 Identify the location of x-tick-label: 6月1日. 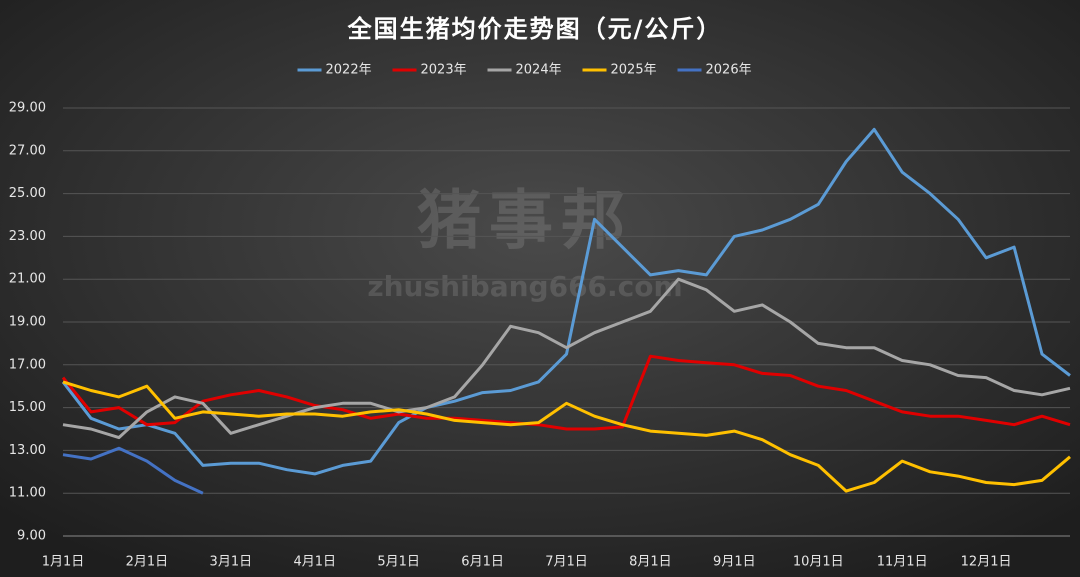
(482, 562).